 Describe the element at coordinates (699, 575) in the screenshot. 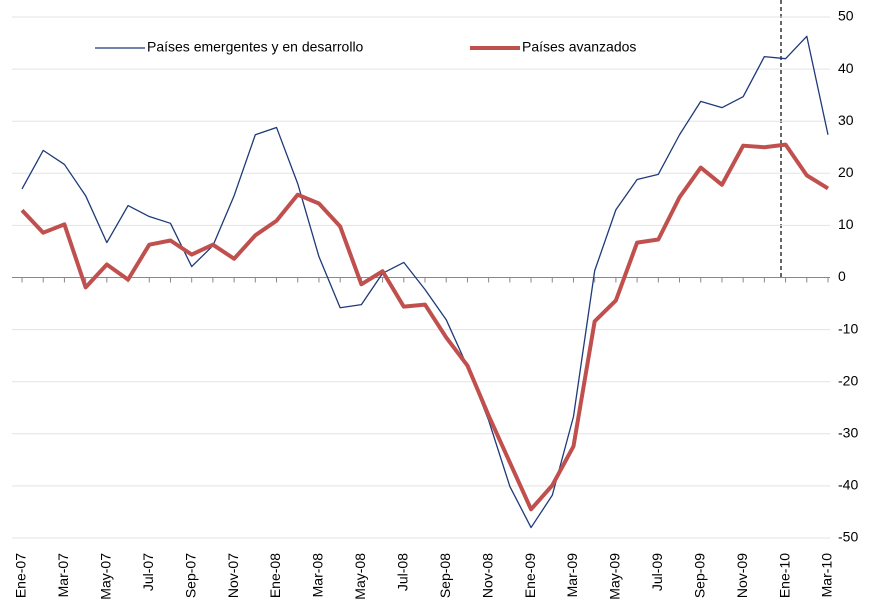

I see `x-tick-label: Sep-09` at that location.